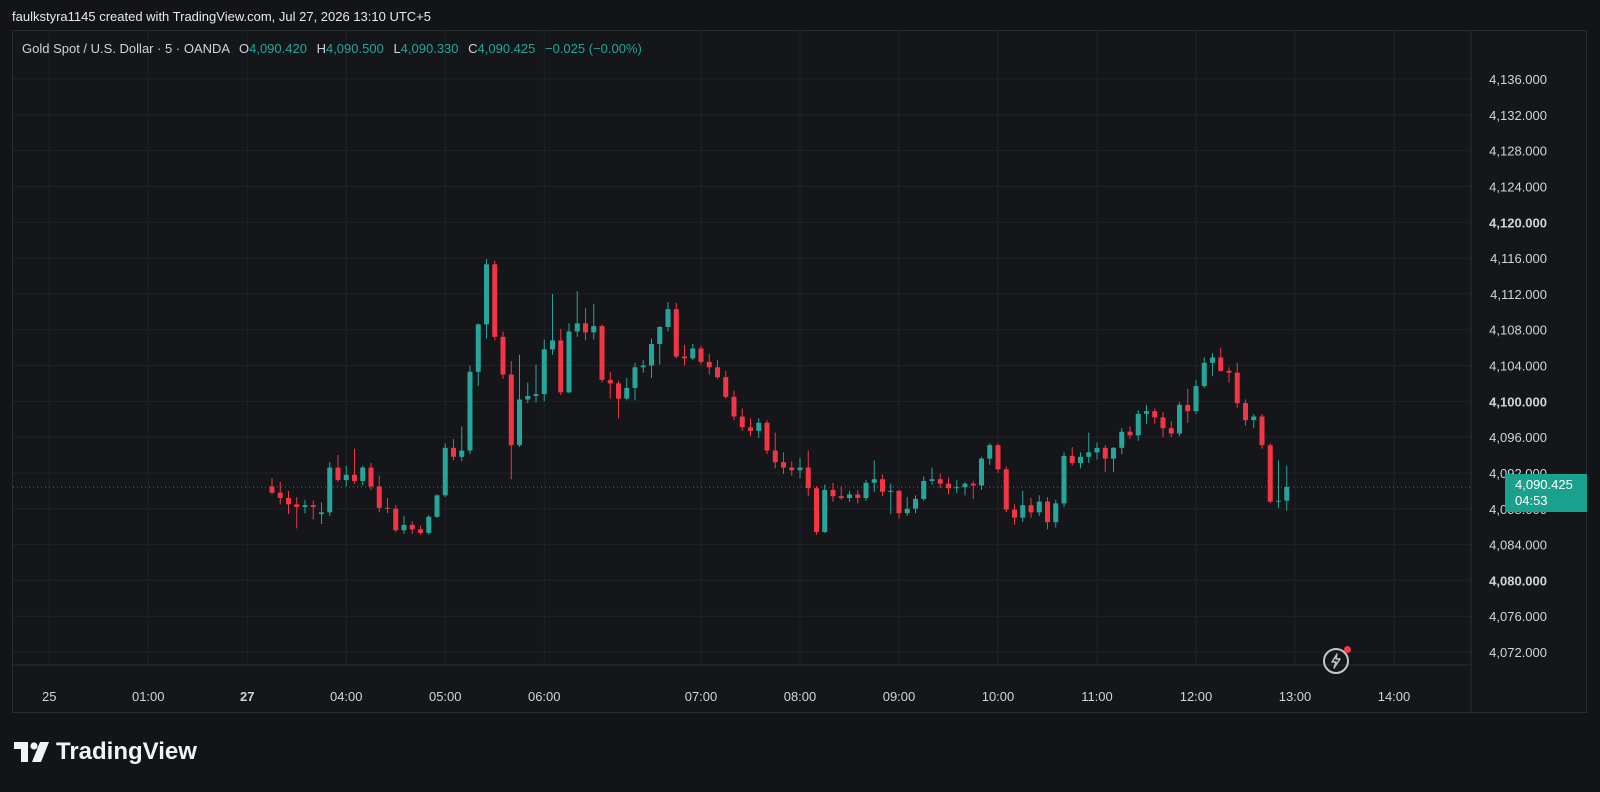 This screenshot has height=792, width=1600. I want to click on brand-name: TradingView, so click(126, 751).